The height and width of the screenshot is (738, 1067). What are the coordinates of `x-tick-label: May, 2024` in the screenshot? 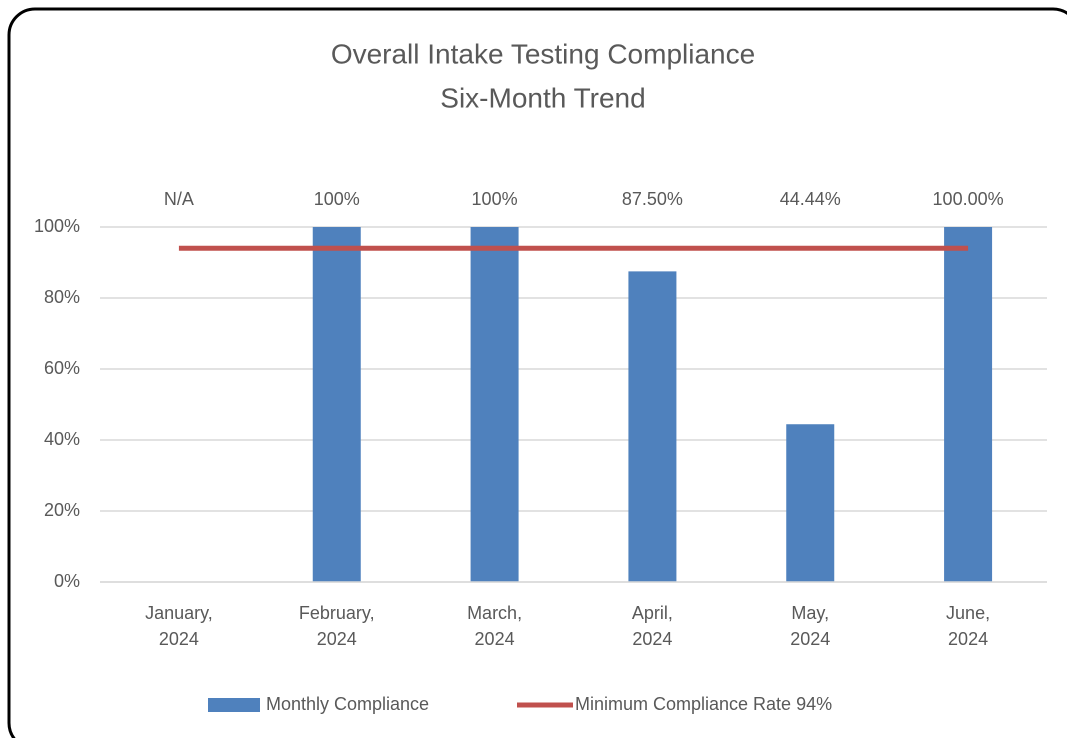 It's located at (810, 626).